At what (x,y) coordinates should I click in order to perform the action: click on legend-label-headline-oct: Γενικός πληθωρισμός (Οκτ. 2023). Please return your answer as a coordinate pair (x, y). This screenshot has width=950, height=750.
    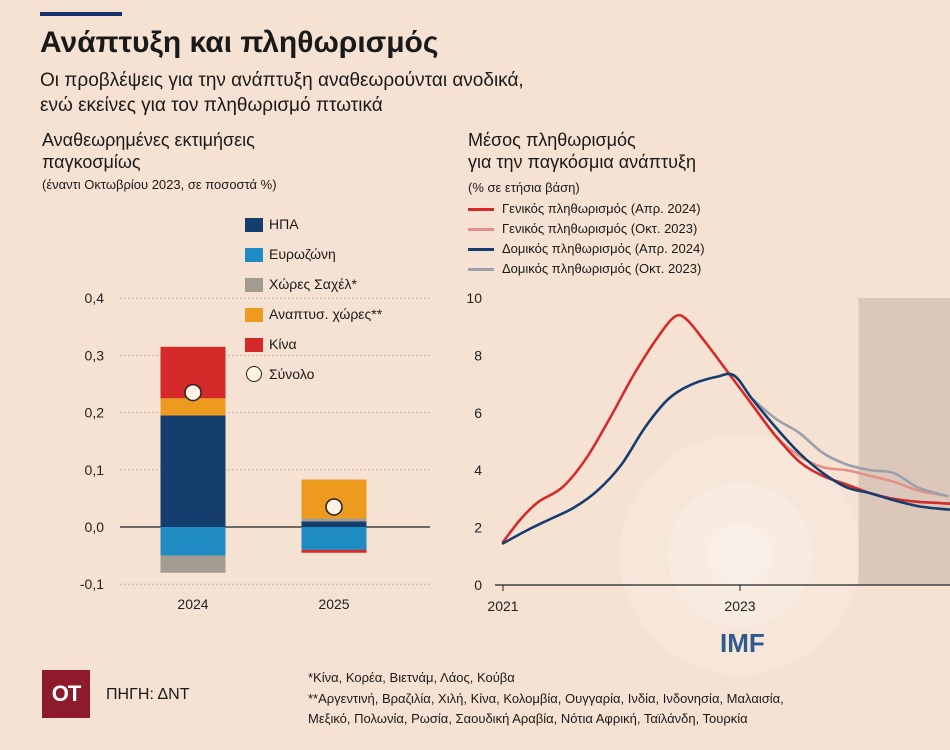
    Looking at the image, I should click on (600, 228).